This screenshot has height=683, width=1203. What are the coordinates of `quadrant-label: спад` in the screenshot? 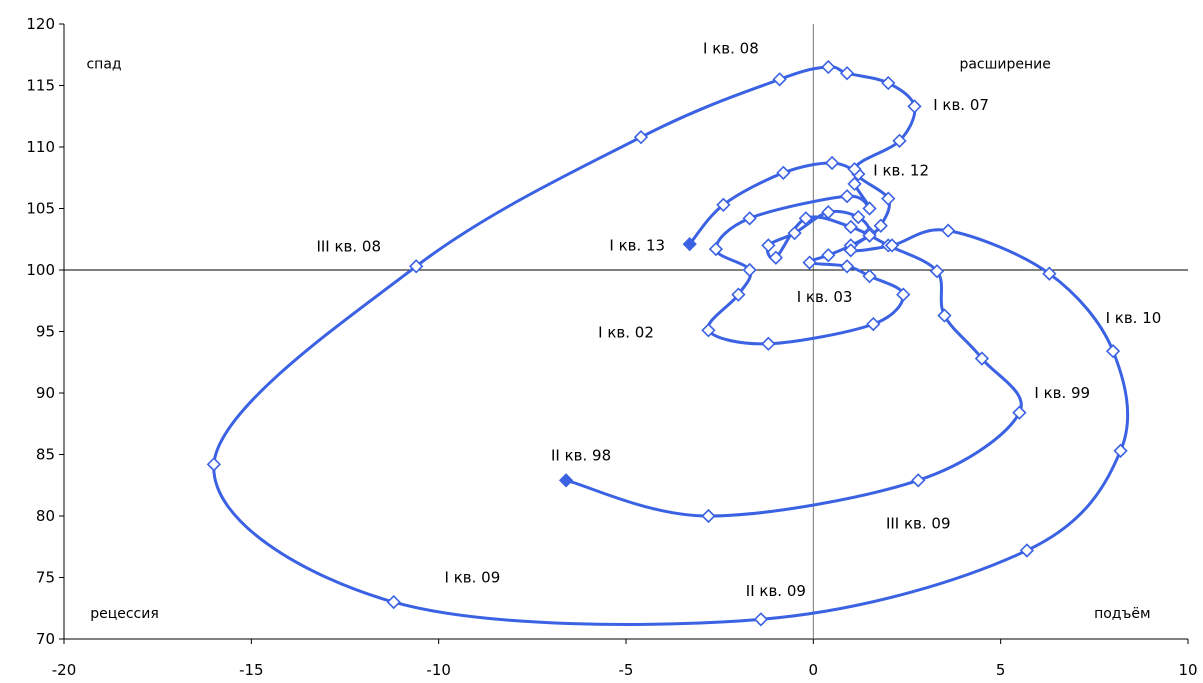 It's located at (103, 64).